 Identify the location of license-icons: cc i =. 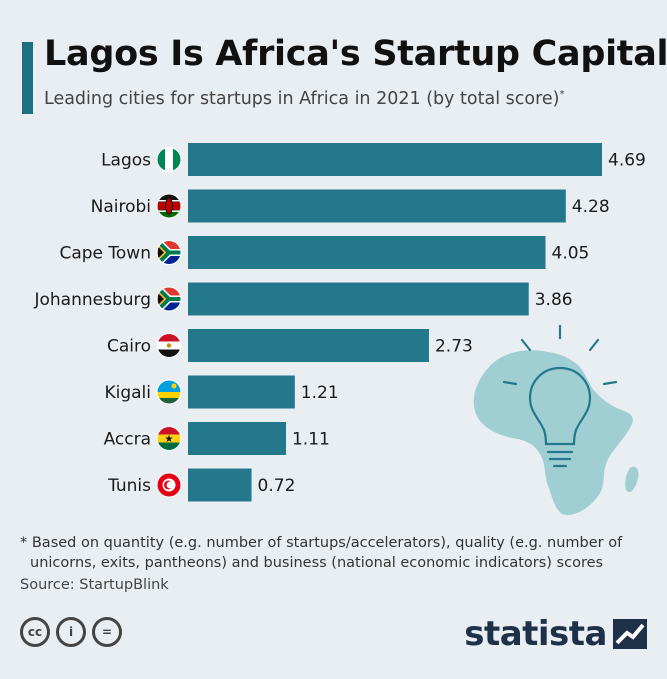
(71, 632).